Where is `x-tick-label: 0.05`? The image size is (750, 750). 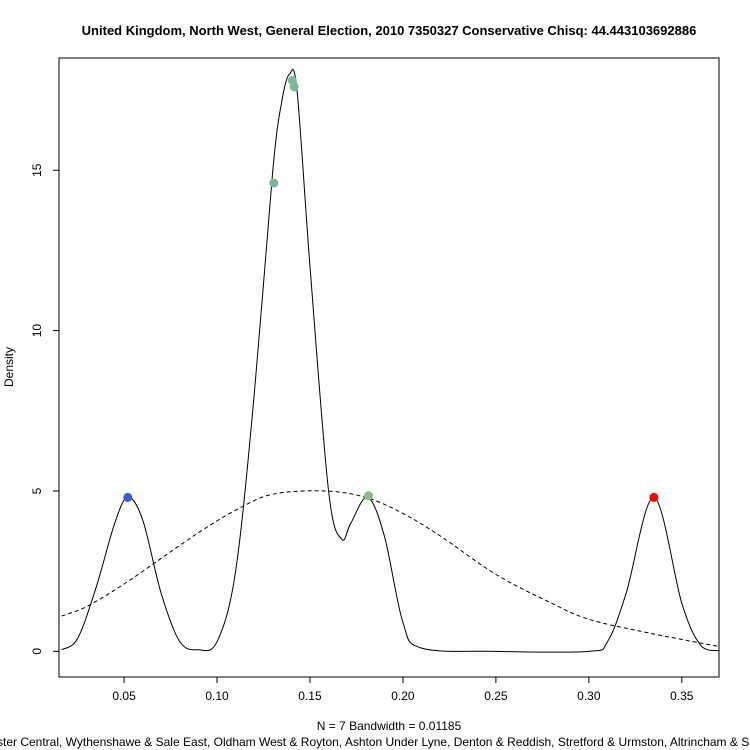
x-tick-label: 0.05 is located at coordinates (124, 696).